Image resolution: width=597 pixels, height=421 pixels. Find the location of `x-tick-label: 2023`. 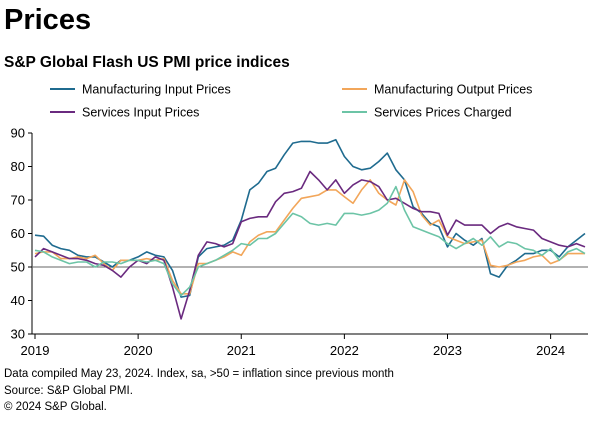

x-tick-label: 2023 is located at coordinates (447, 350).